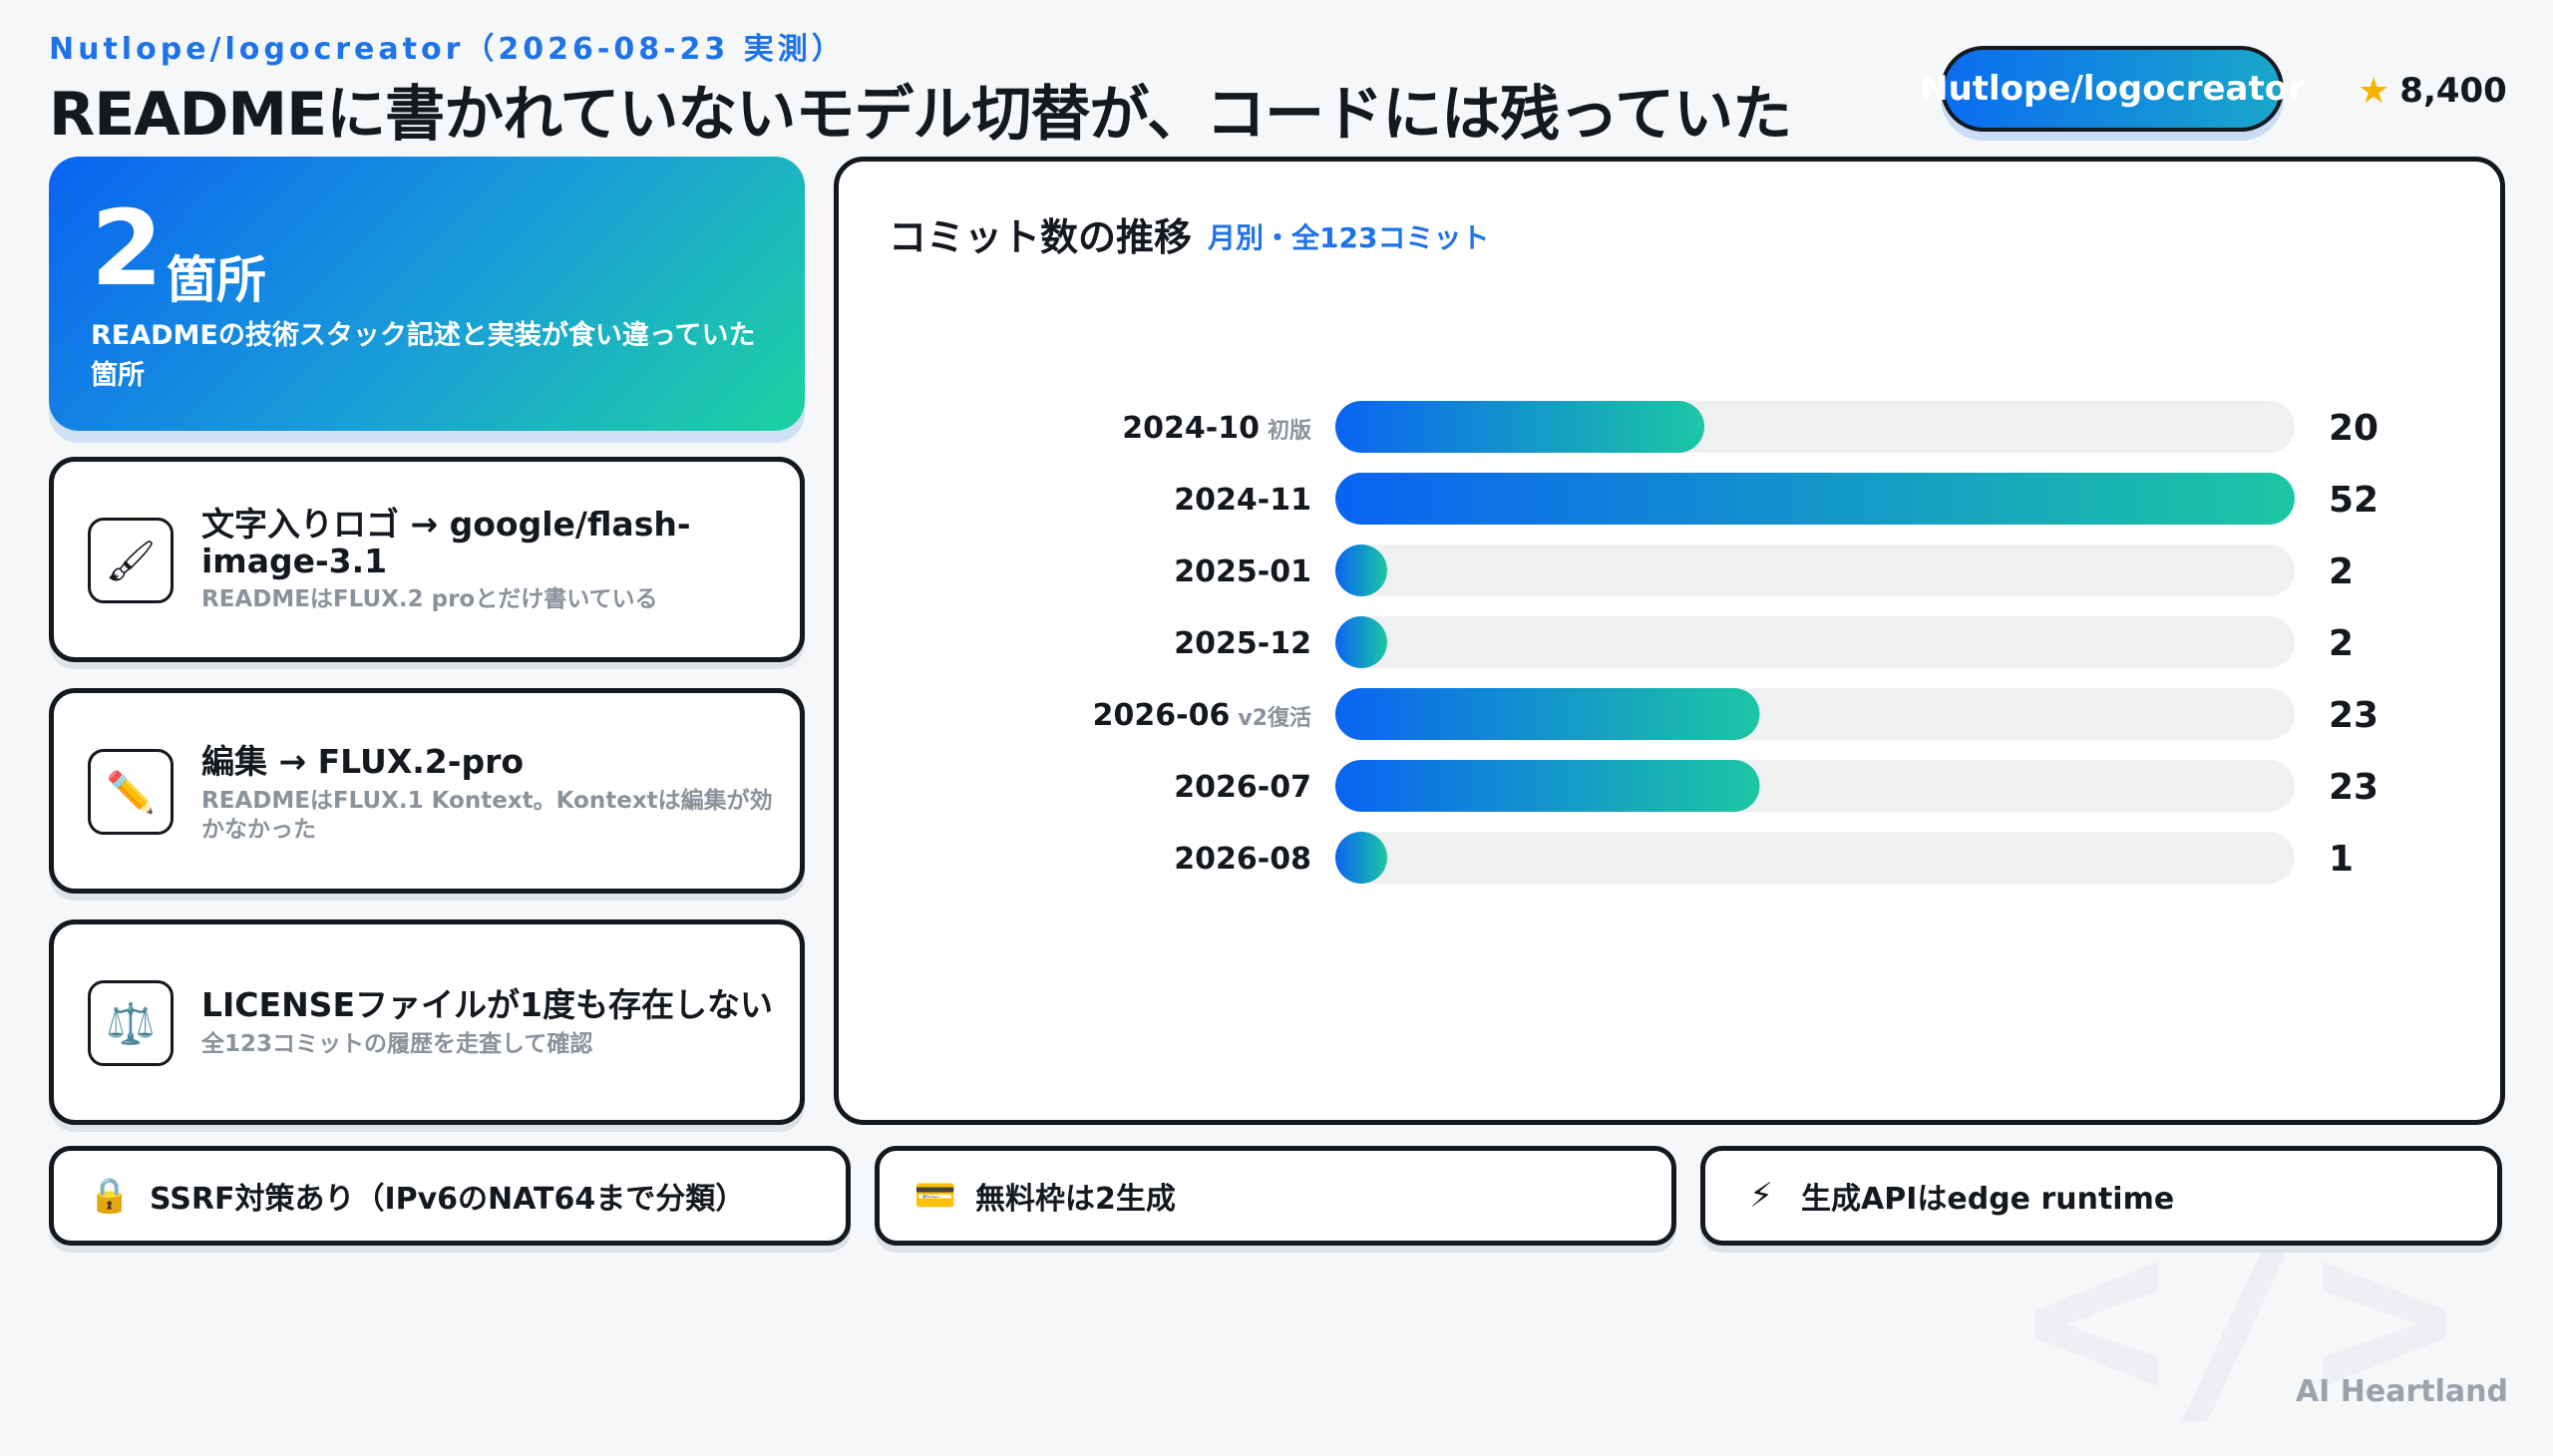 The width and height of the screenshot is (2553, 1456). Describe the element at coordinates (2342, 859) in the screenshot. I see `value-label: 1` at that location.